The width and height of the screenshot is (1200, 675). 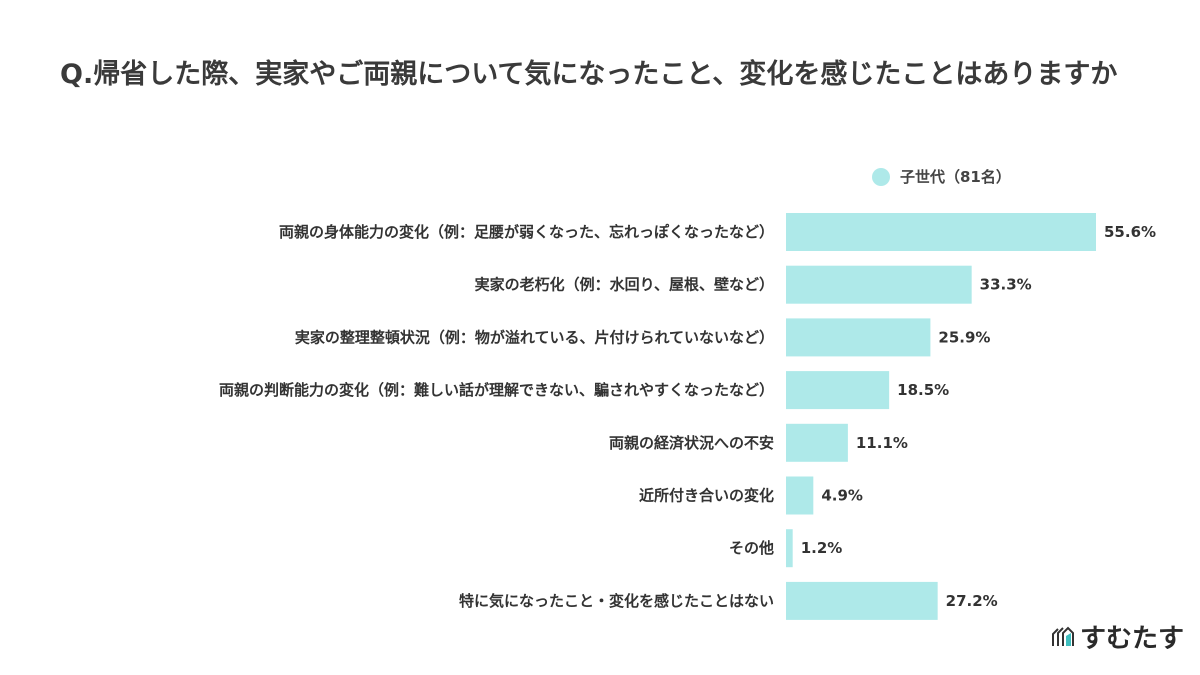 What do you see at coordinates (1006, 285) in the screenshot?
I see `value-label: 33.3%` at bounding box center [1006, 285].